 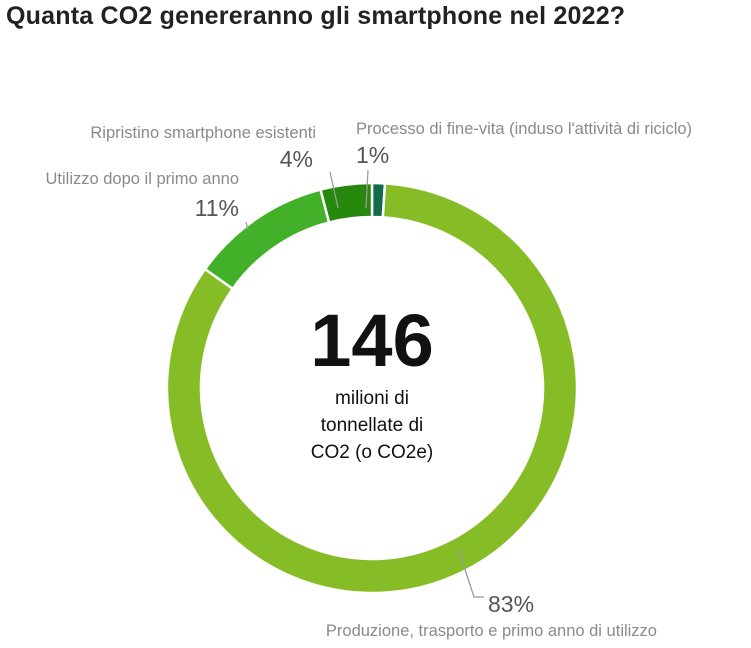 I want to click on slice-percent-production: 83%, so click(x=511, y=604).